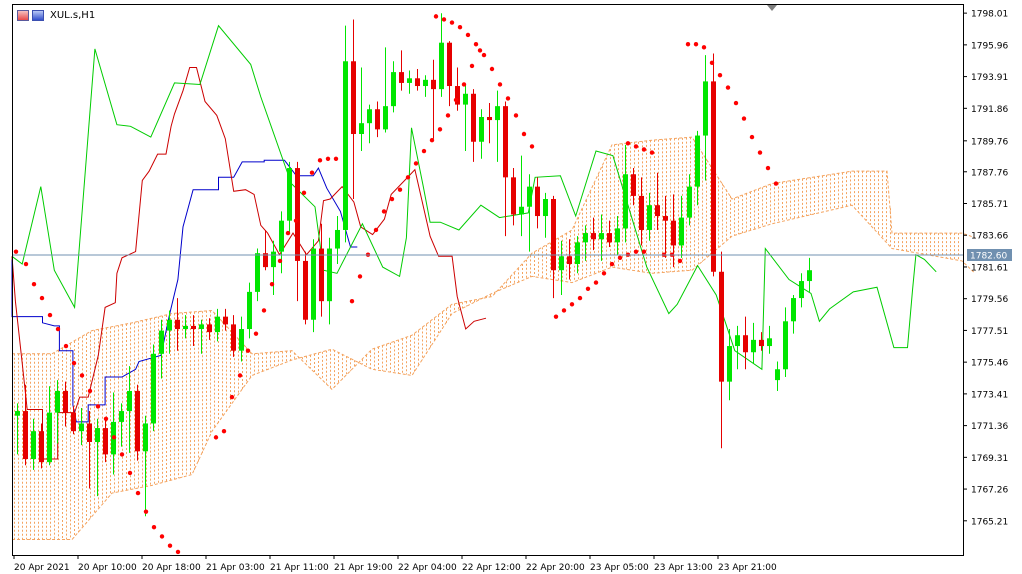  Describe the element at coordinates (989, 300) in the screenshot. I see `price-axis-label: 1779.56` at that location.